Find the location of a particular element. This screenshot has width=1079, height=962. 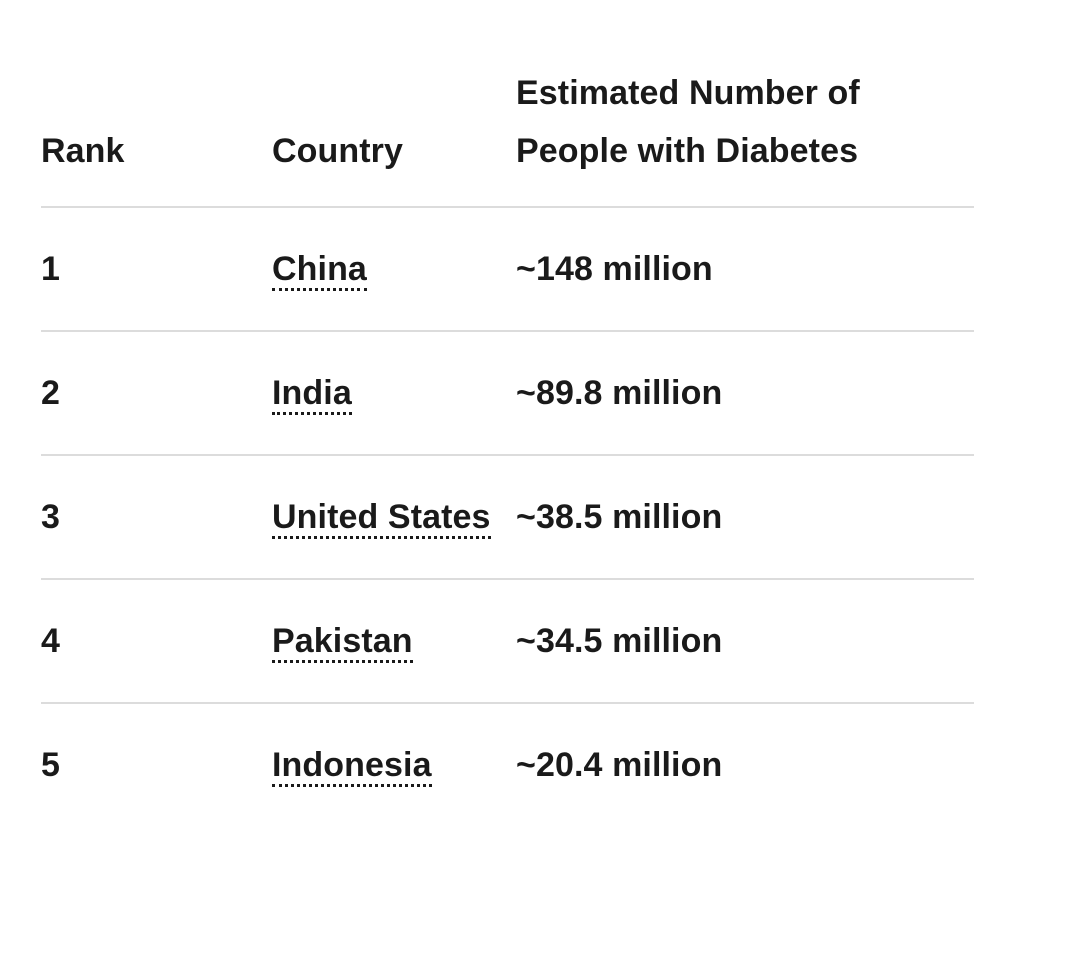

rank-cell: 5 is located at coordinates (51, 765).